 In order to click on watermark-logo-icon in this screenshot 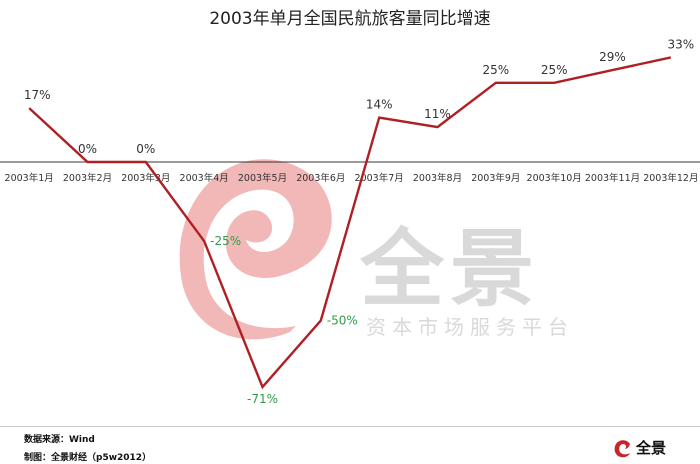, I will do `click(255, 249)`.